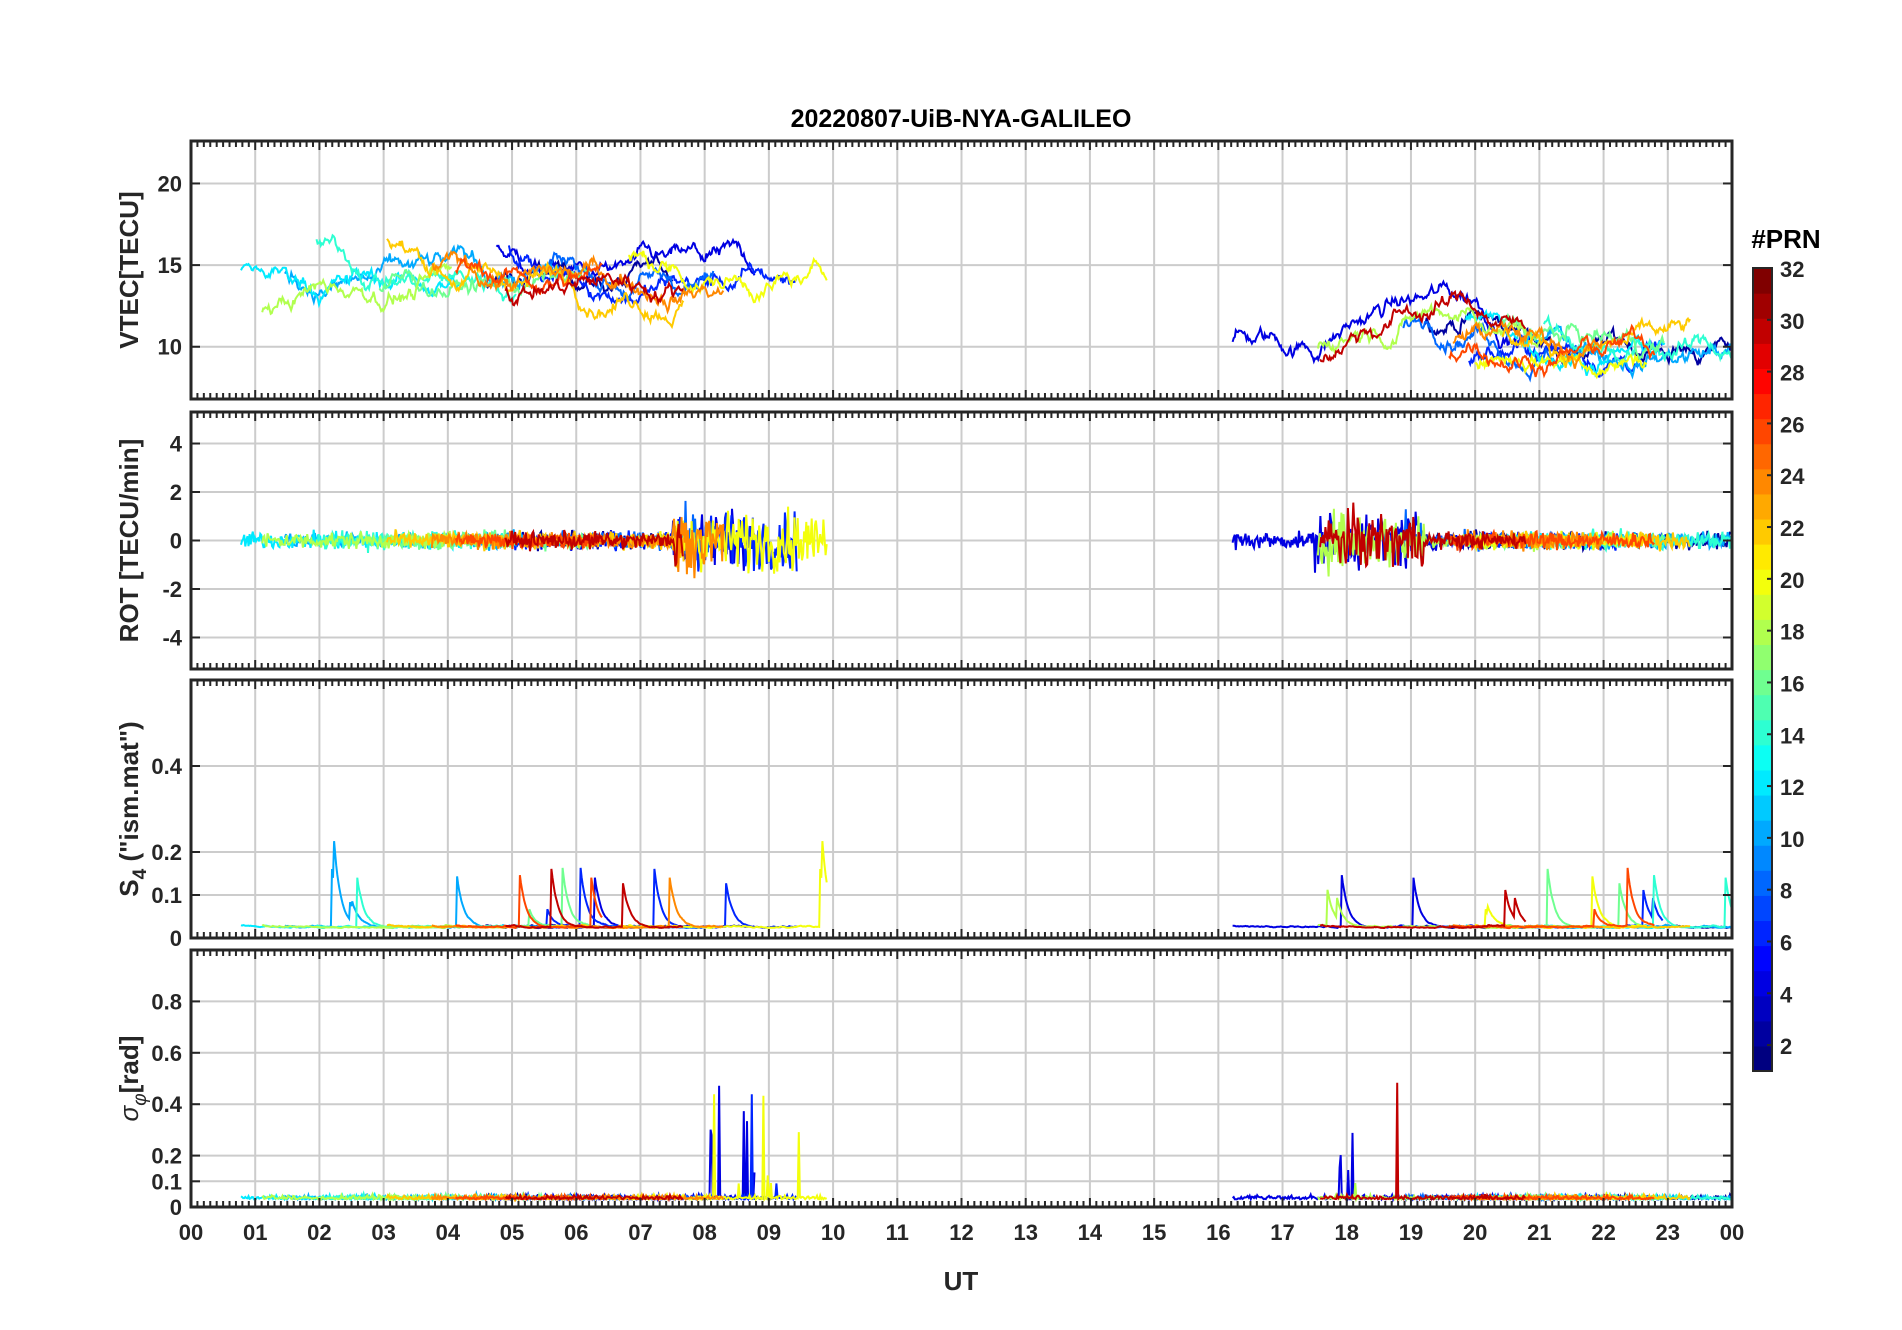 The image size is (1902, 1330). I want to click on x-tick-label: 05, so click(512, 1232).